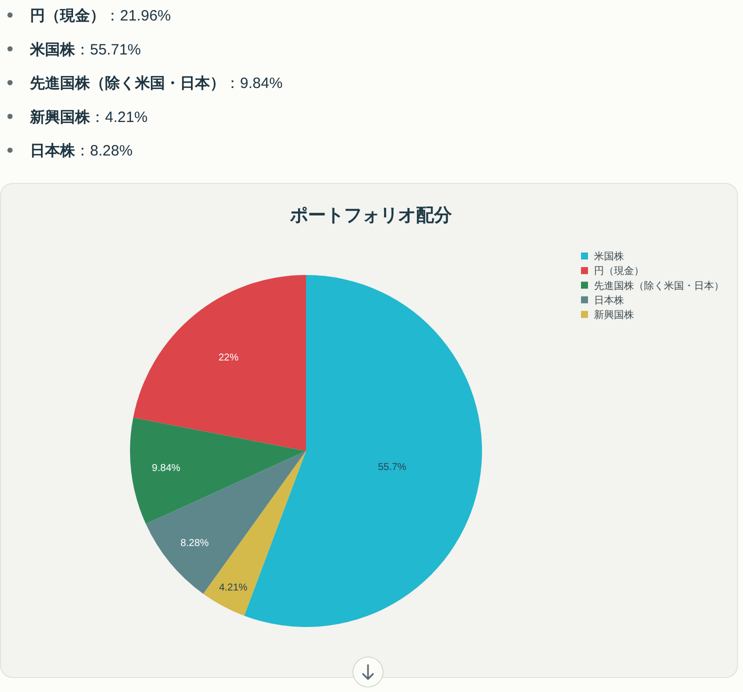  What do you see at coordinates (619, 271) in the screenshot?
I see `legend-label: 円（現金）` at bounding box center [619, 271].